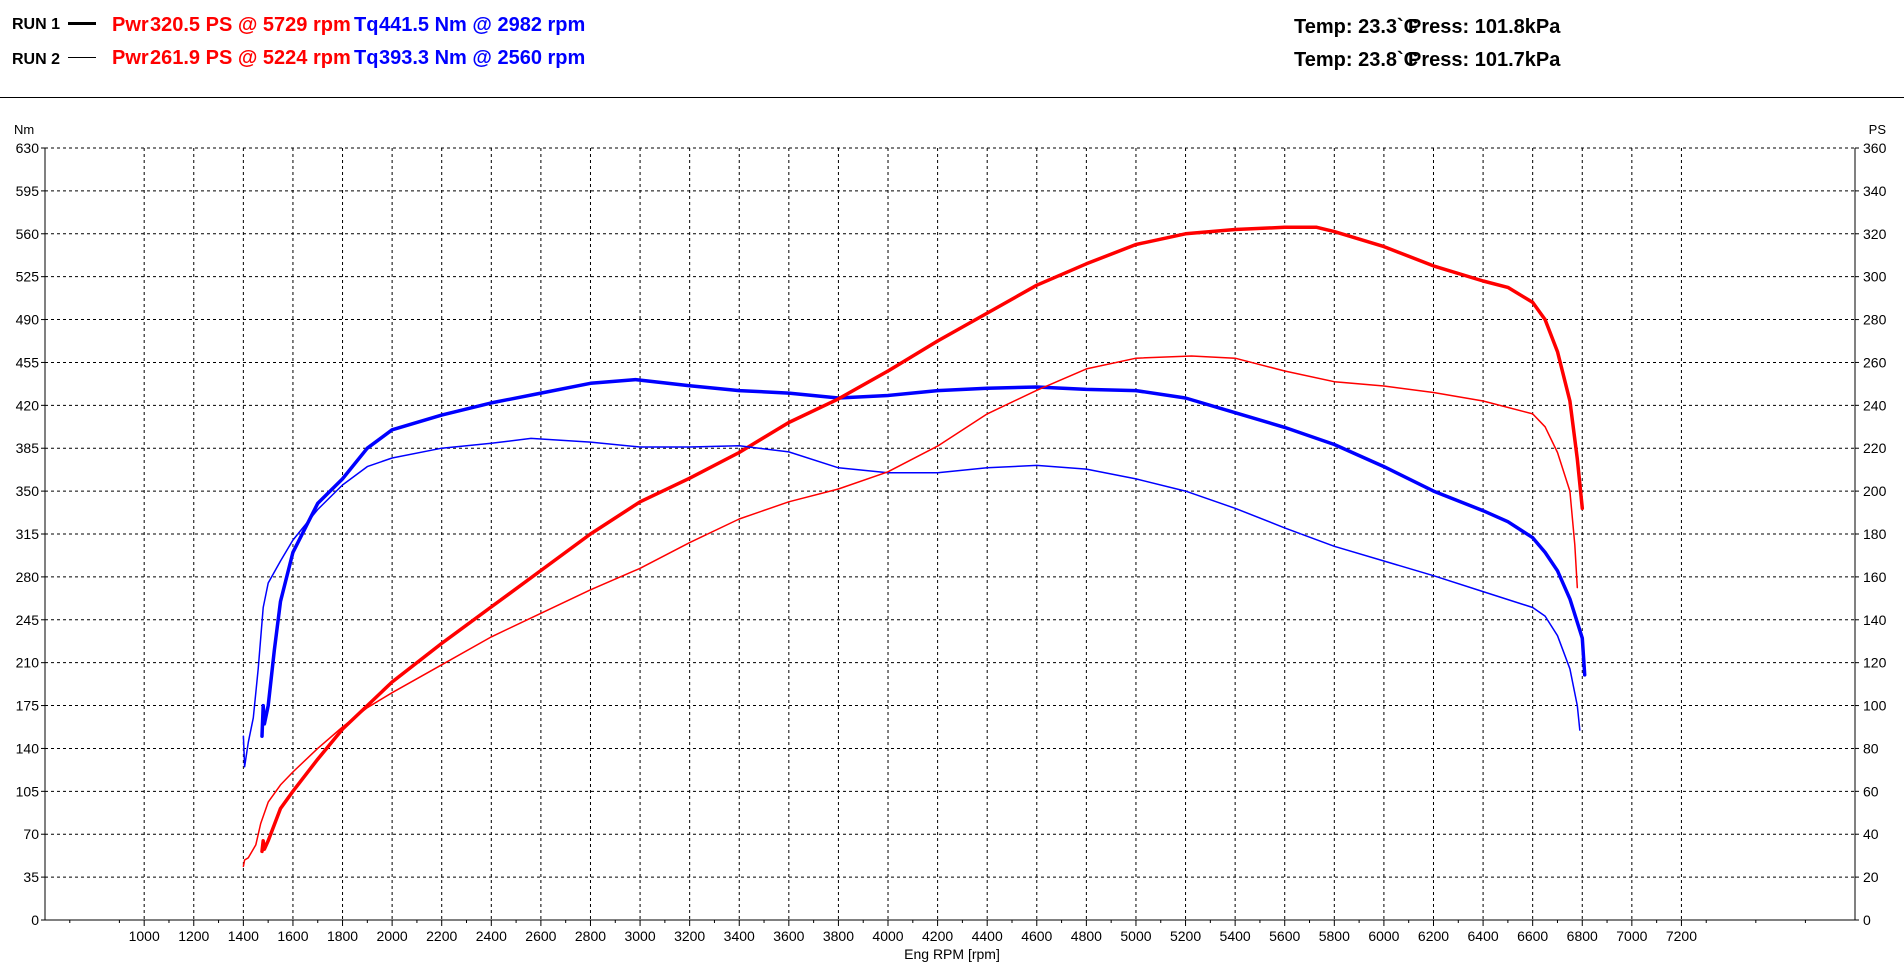  Describe the element at coordinates (28, 748) in the screenshot. I see `y-left-tick-label: 140` at that location.